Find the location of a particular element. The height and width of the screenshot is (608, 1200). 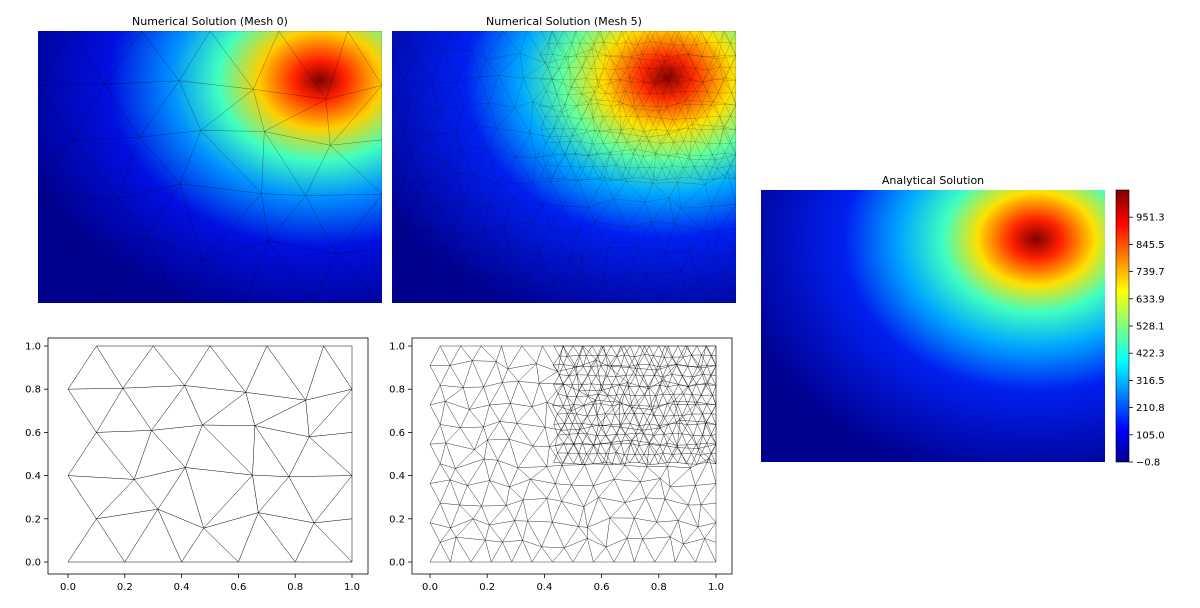

mesh5-ytick-label: 0.8 is located at coordinates (397, 390).